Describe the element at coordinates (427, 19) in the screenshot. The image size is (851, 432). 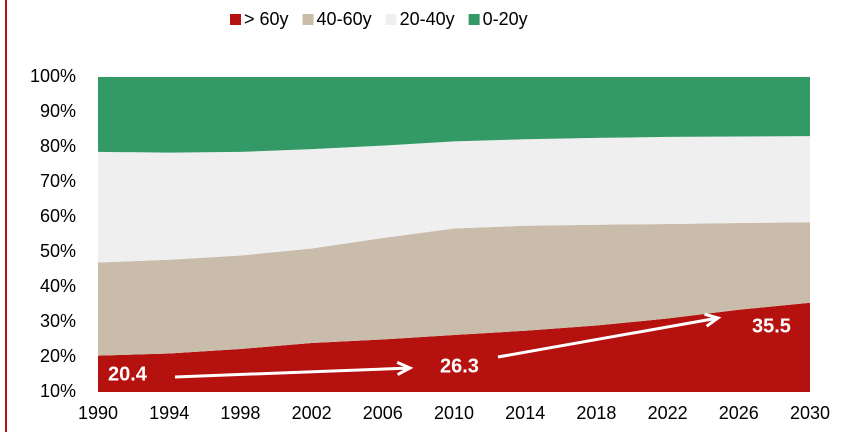
I see `legend-label: 20-40y` at that location.